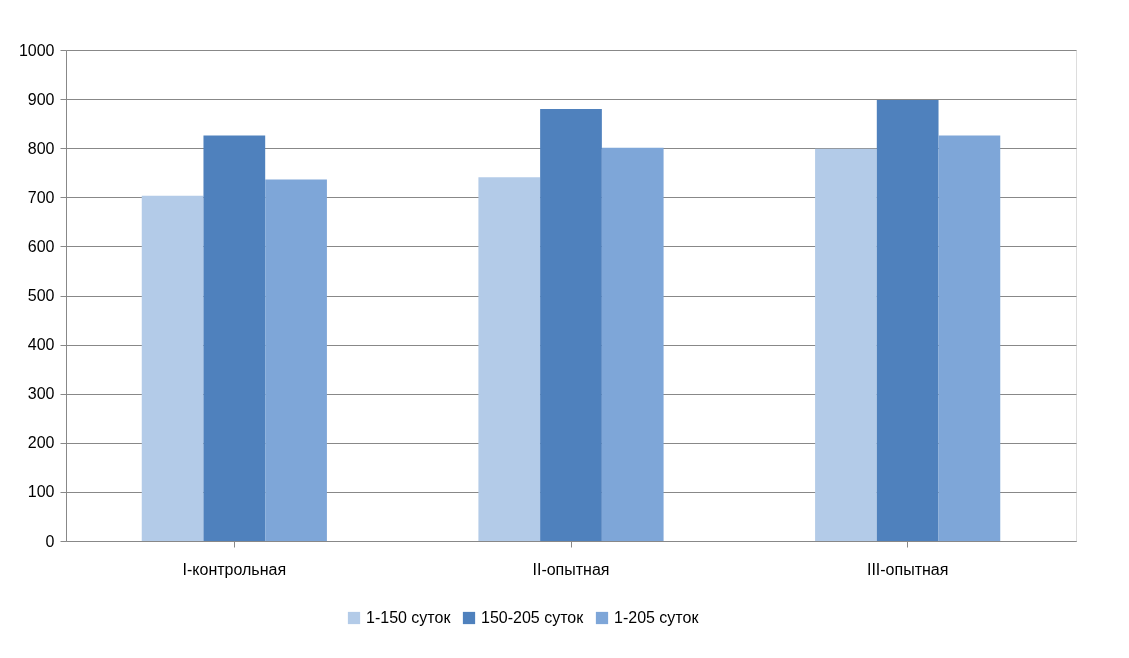  Describe the element at coordinates (409, 617) in the screenshot. I see `legend-label: 1-150 суток` at that location.